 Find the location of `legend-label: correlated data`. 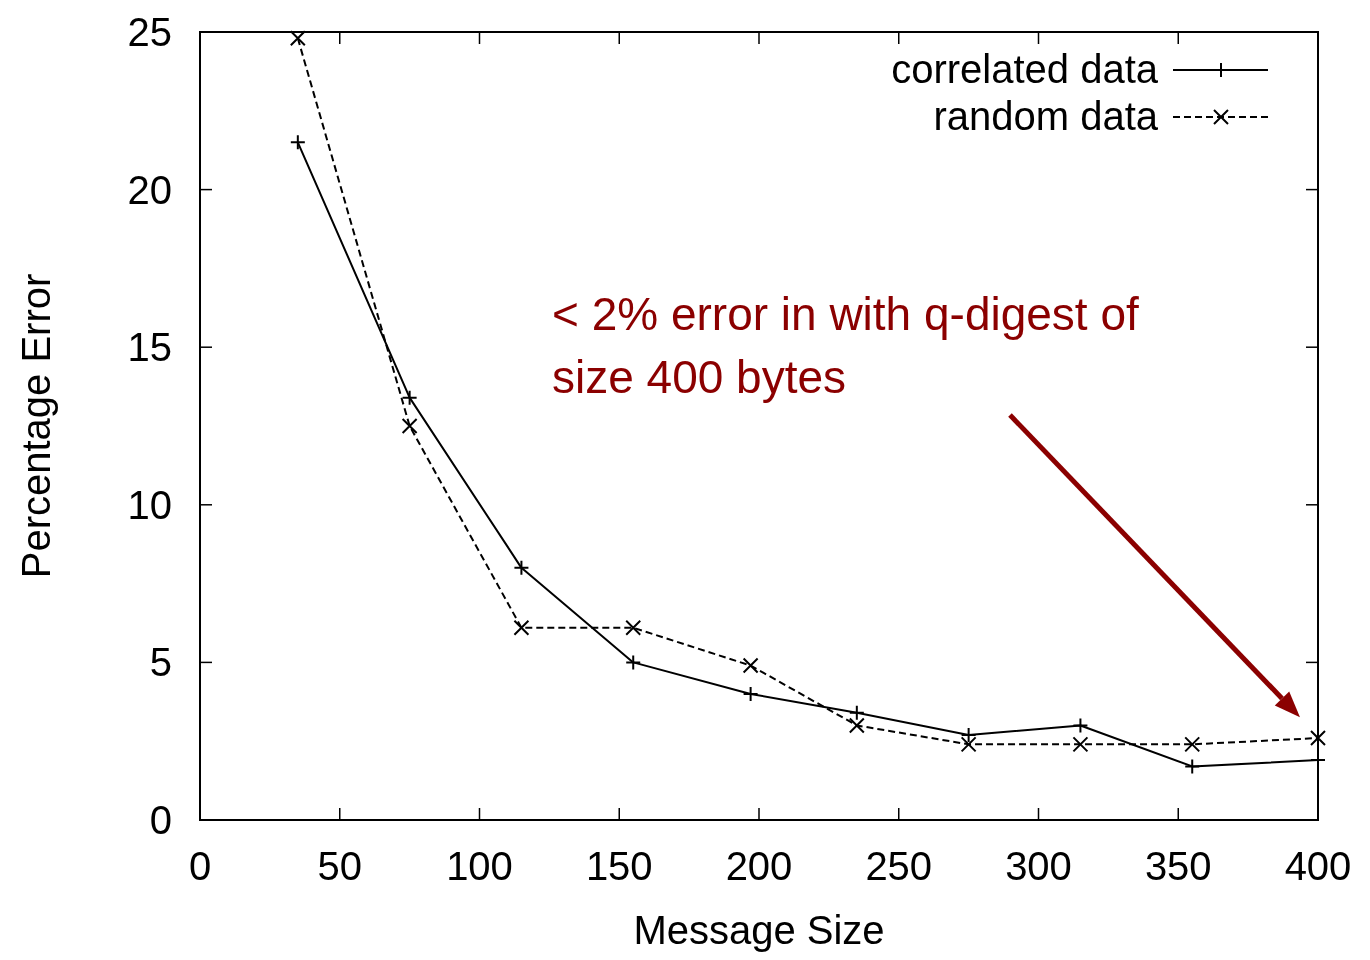

legend-label: correlated data is located at coordinates (1025, 69).